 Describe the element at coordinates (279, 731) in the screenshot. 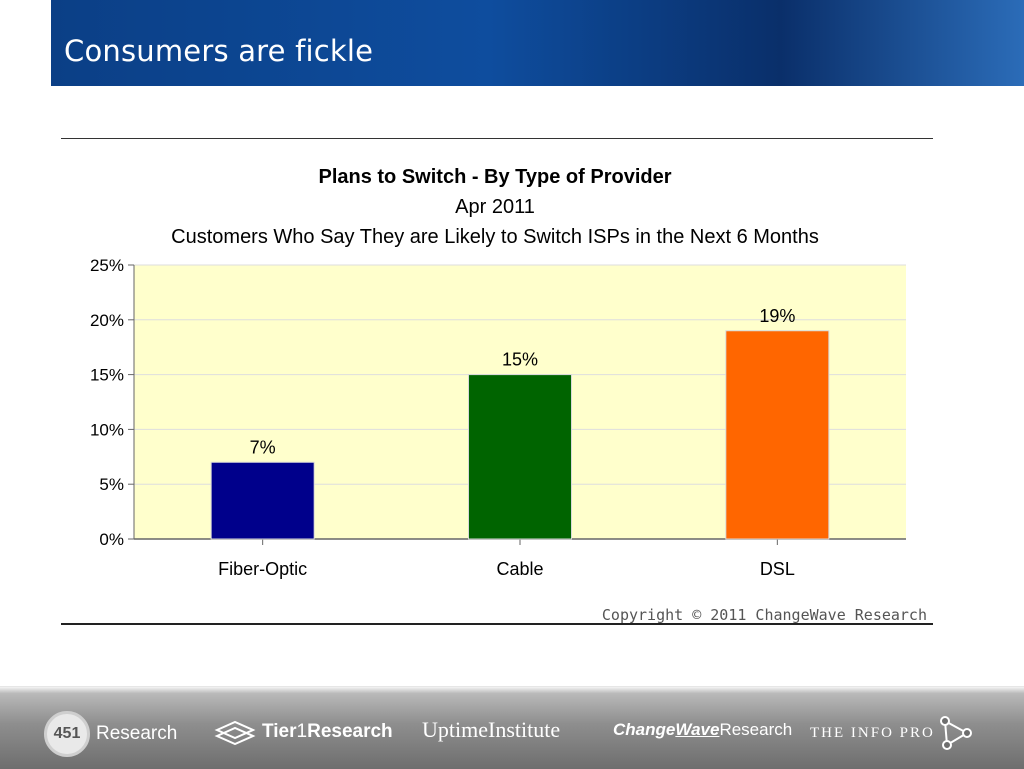

I see `logo-tier-prefix: Tier` at that location.